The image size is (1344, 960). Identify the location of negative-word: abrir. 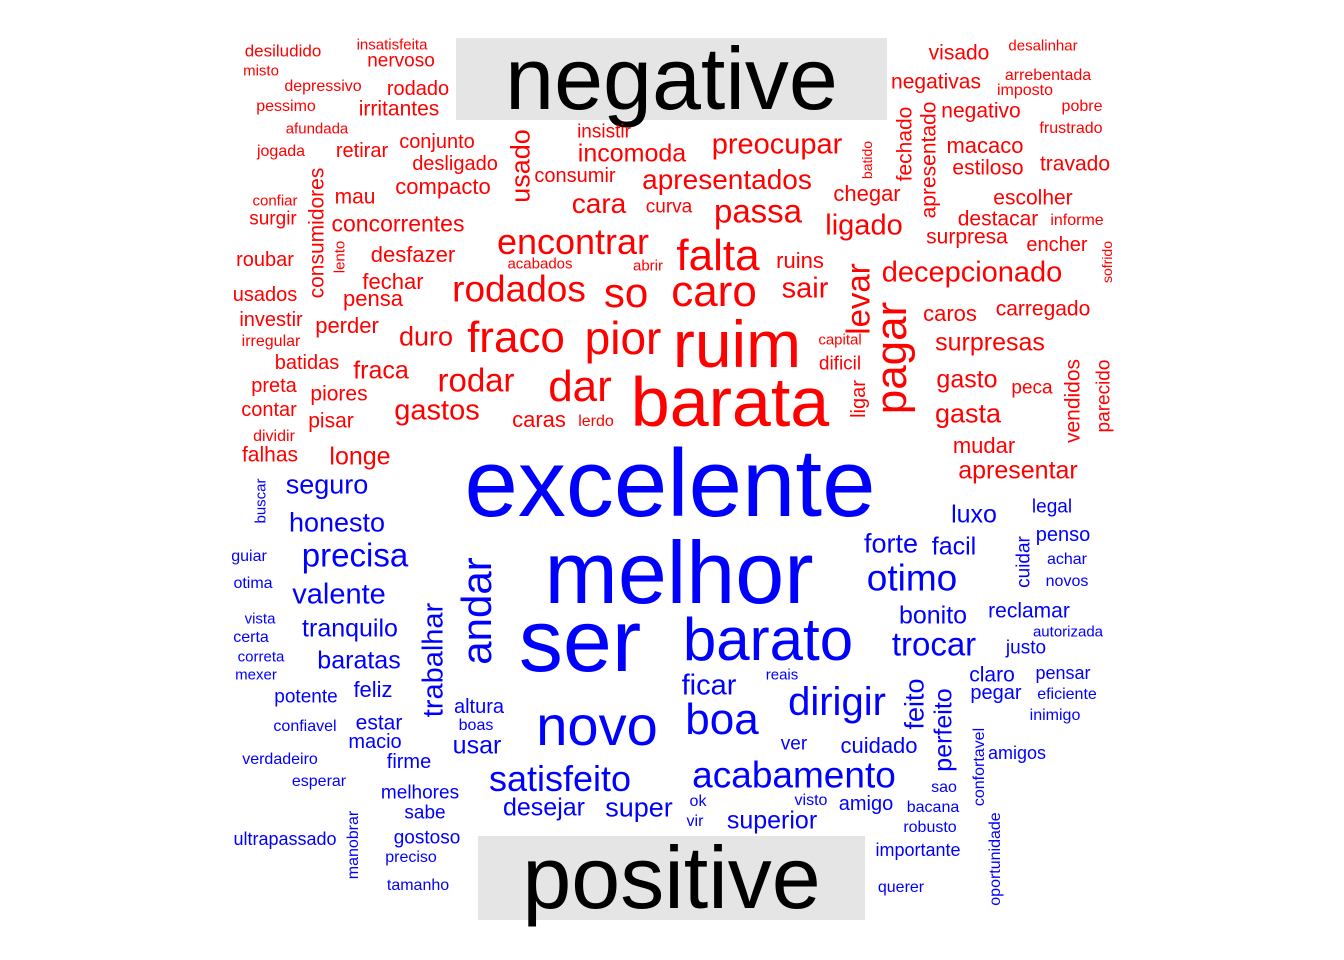
(648, 266).